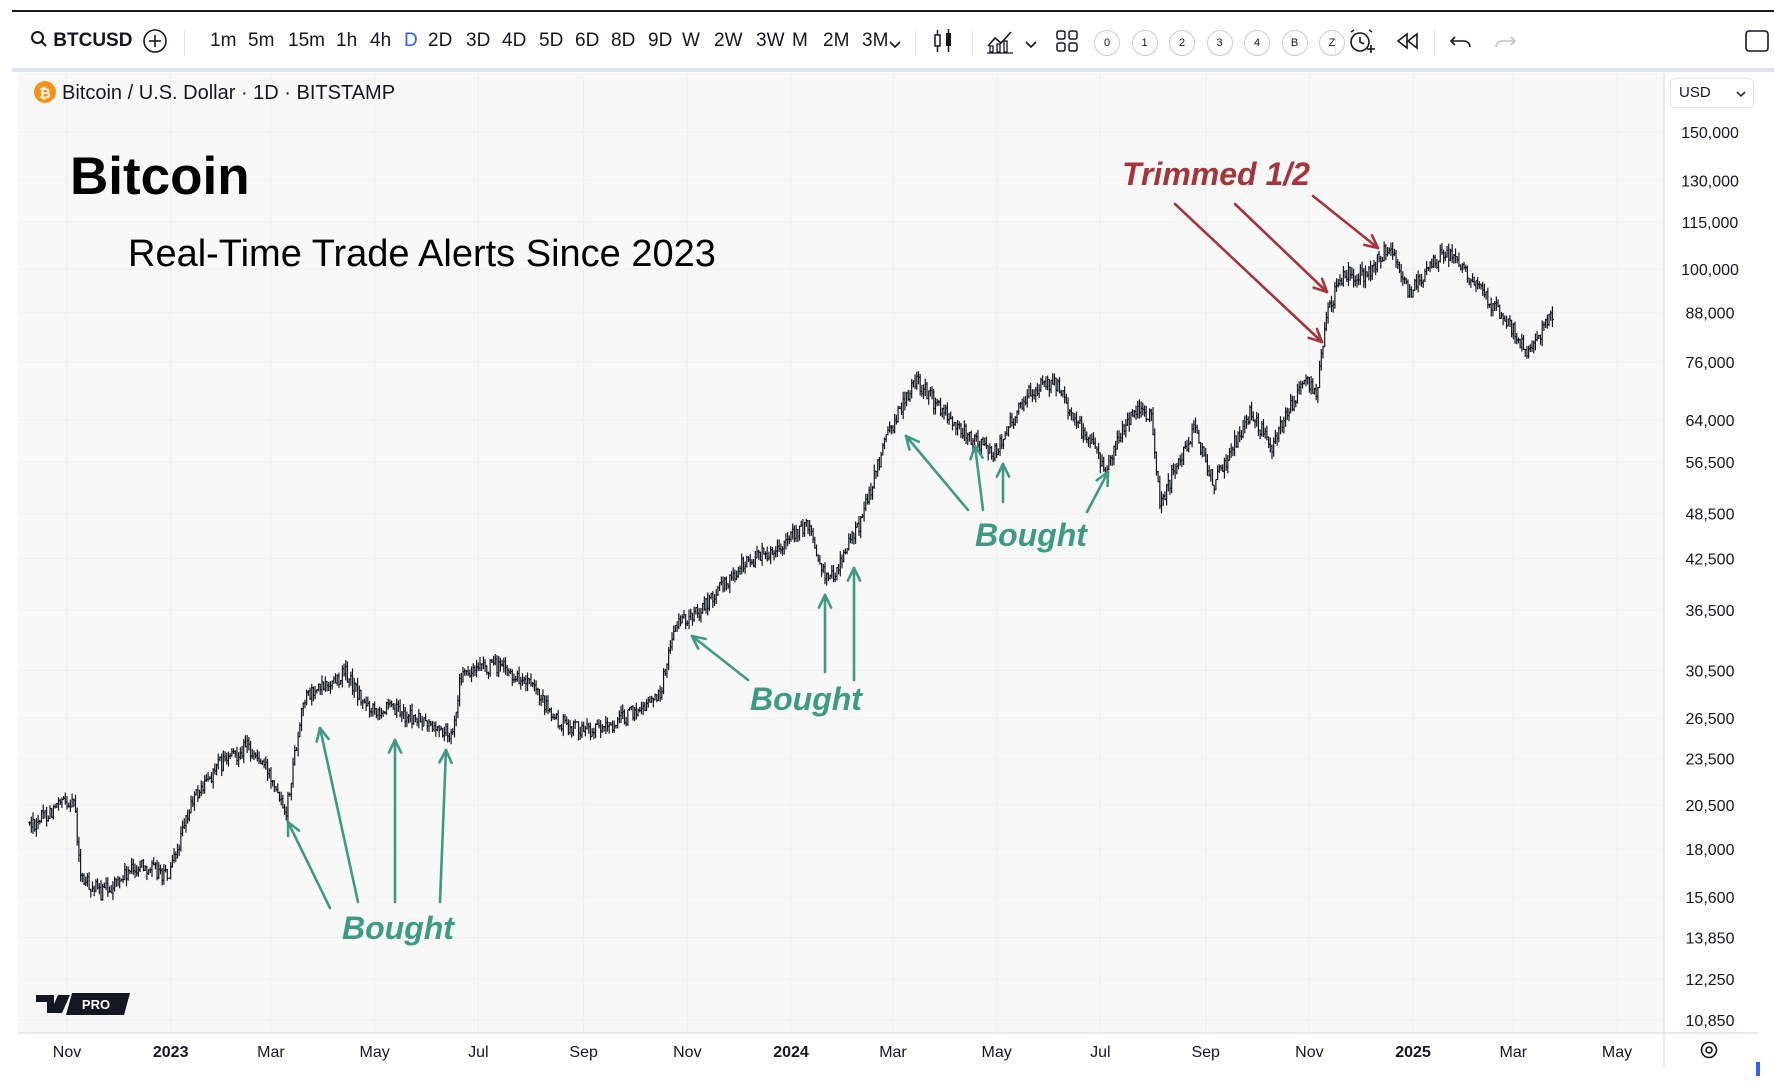 The image size is (1774, 1092). What do you see at coordinates (1710, 938) in the screenshot?
I see `price-tick-label: 13,850` at bounding box center [1710, 938].